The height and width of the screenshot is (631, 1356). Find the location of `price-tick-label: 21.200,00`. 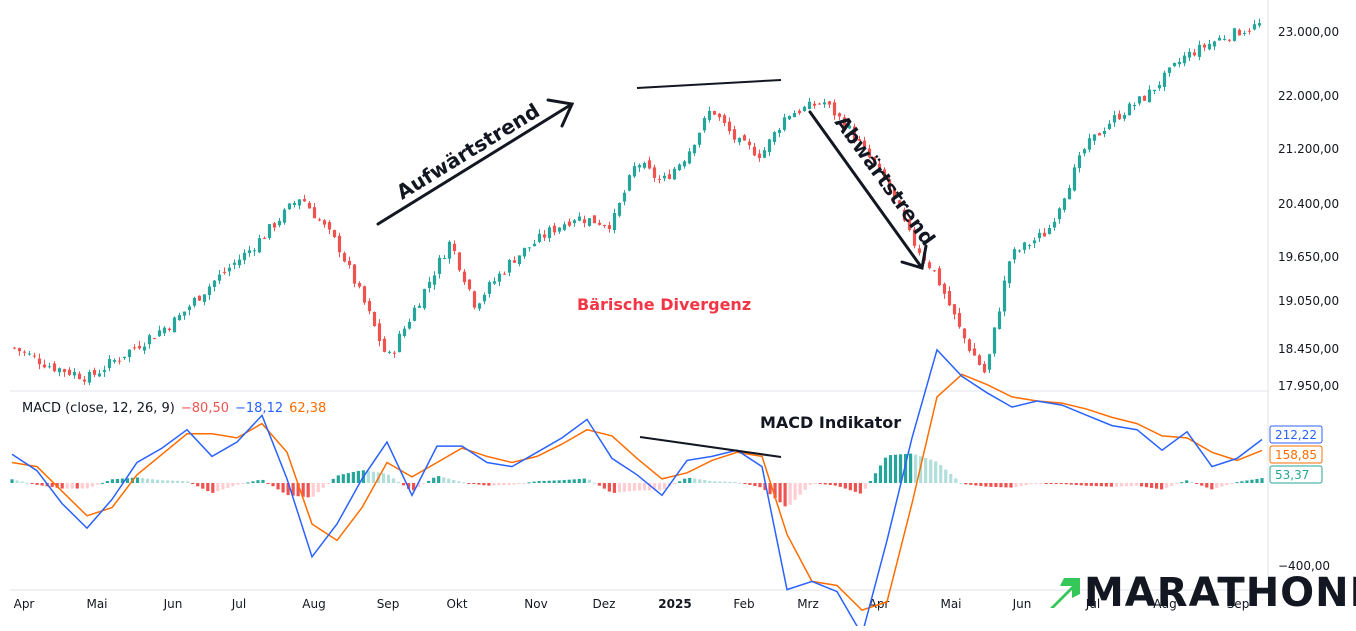

price-tick-label: 21.200,00 is located at coordinates (1308, 149).